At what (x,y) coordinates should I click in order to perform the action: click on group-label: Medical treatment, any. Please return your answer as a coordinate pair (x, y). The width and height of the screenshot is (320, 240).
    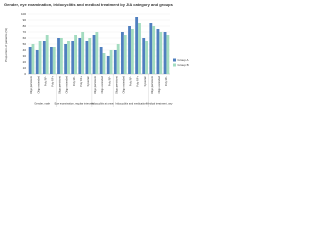
    Looking at the image, I should click on (159, 104).